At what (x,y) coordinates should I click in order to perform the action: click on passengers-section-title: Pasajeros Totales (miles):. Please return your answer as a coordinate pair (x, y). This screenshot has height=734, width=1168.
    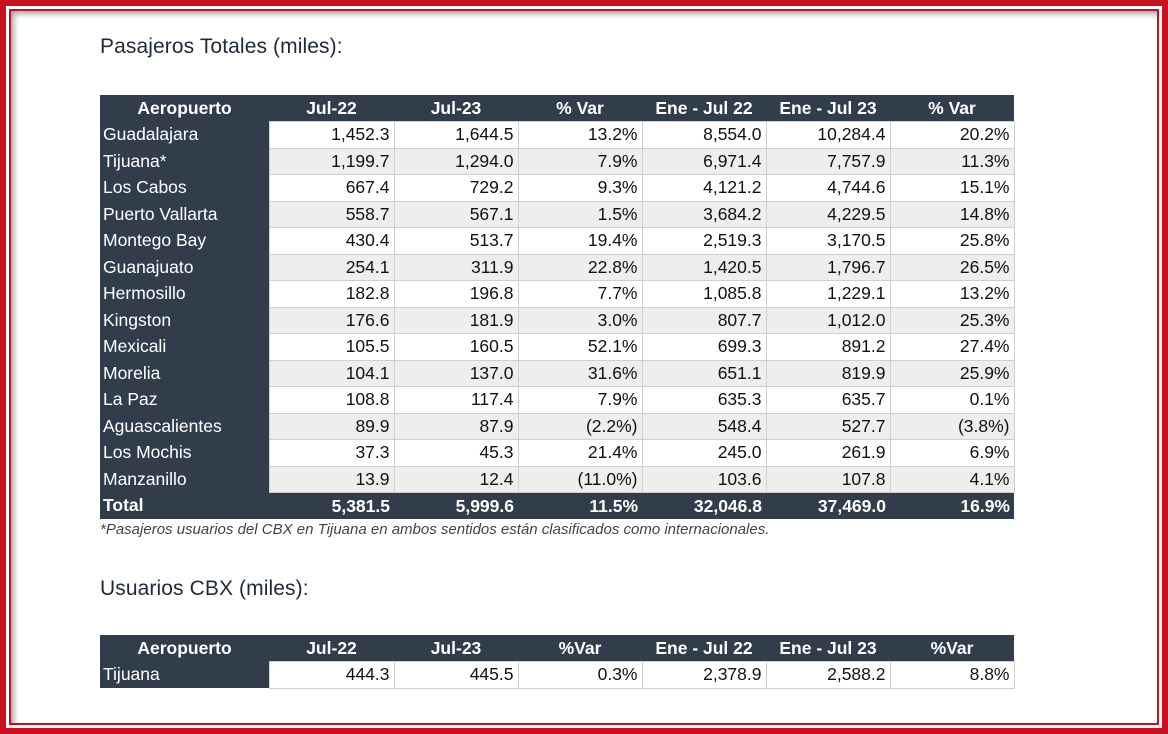
    Looking at the image, I should click on (221, 46).